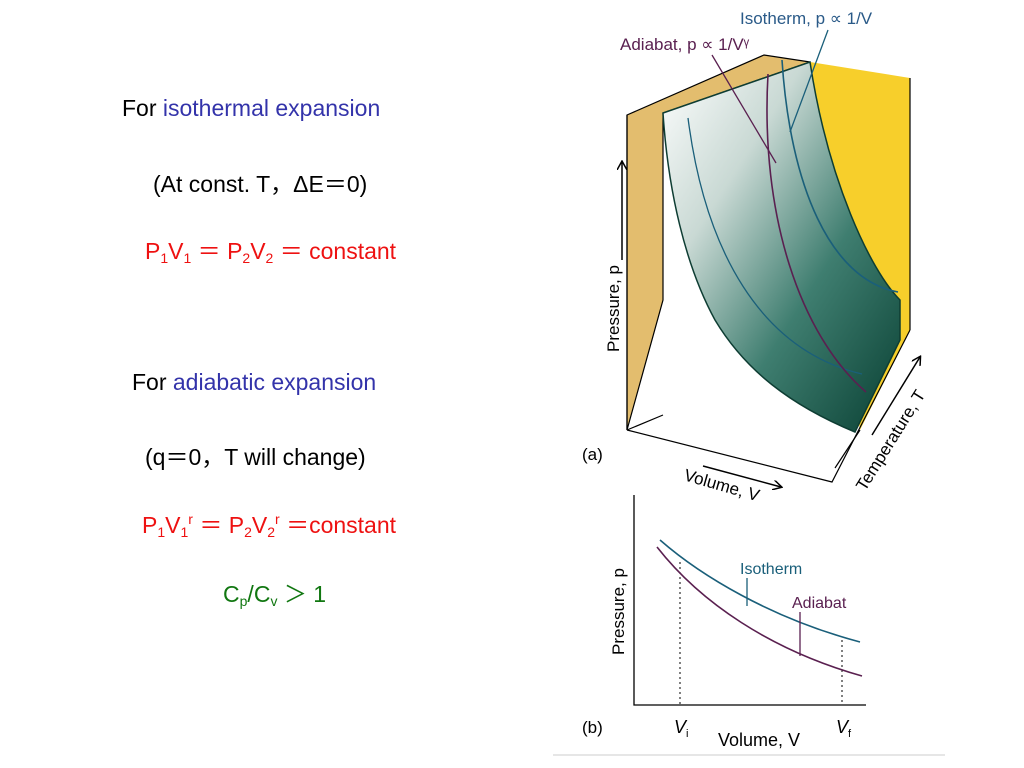 This screenshot has width=1024, height=768. What do you see at coordinates (255, 457) in the screenshot?
I see `adiabatic-condition: (q＝0，T will change)` at bounding box center [255, 457].